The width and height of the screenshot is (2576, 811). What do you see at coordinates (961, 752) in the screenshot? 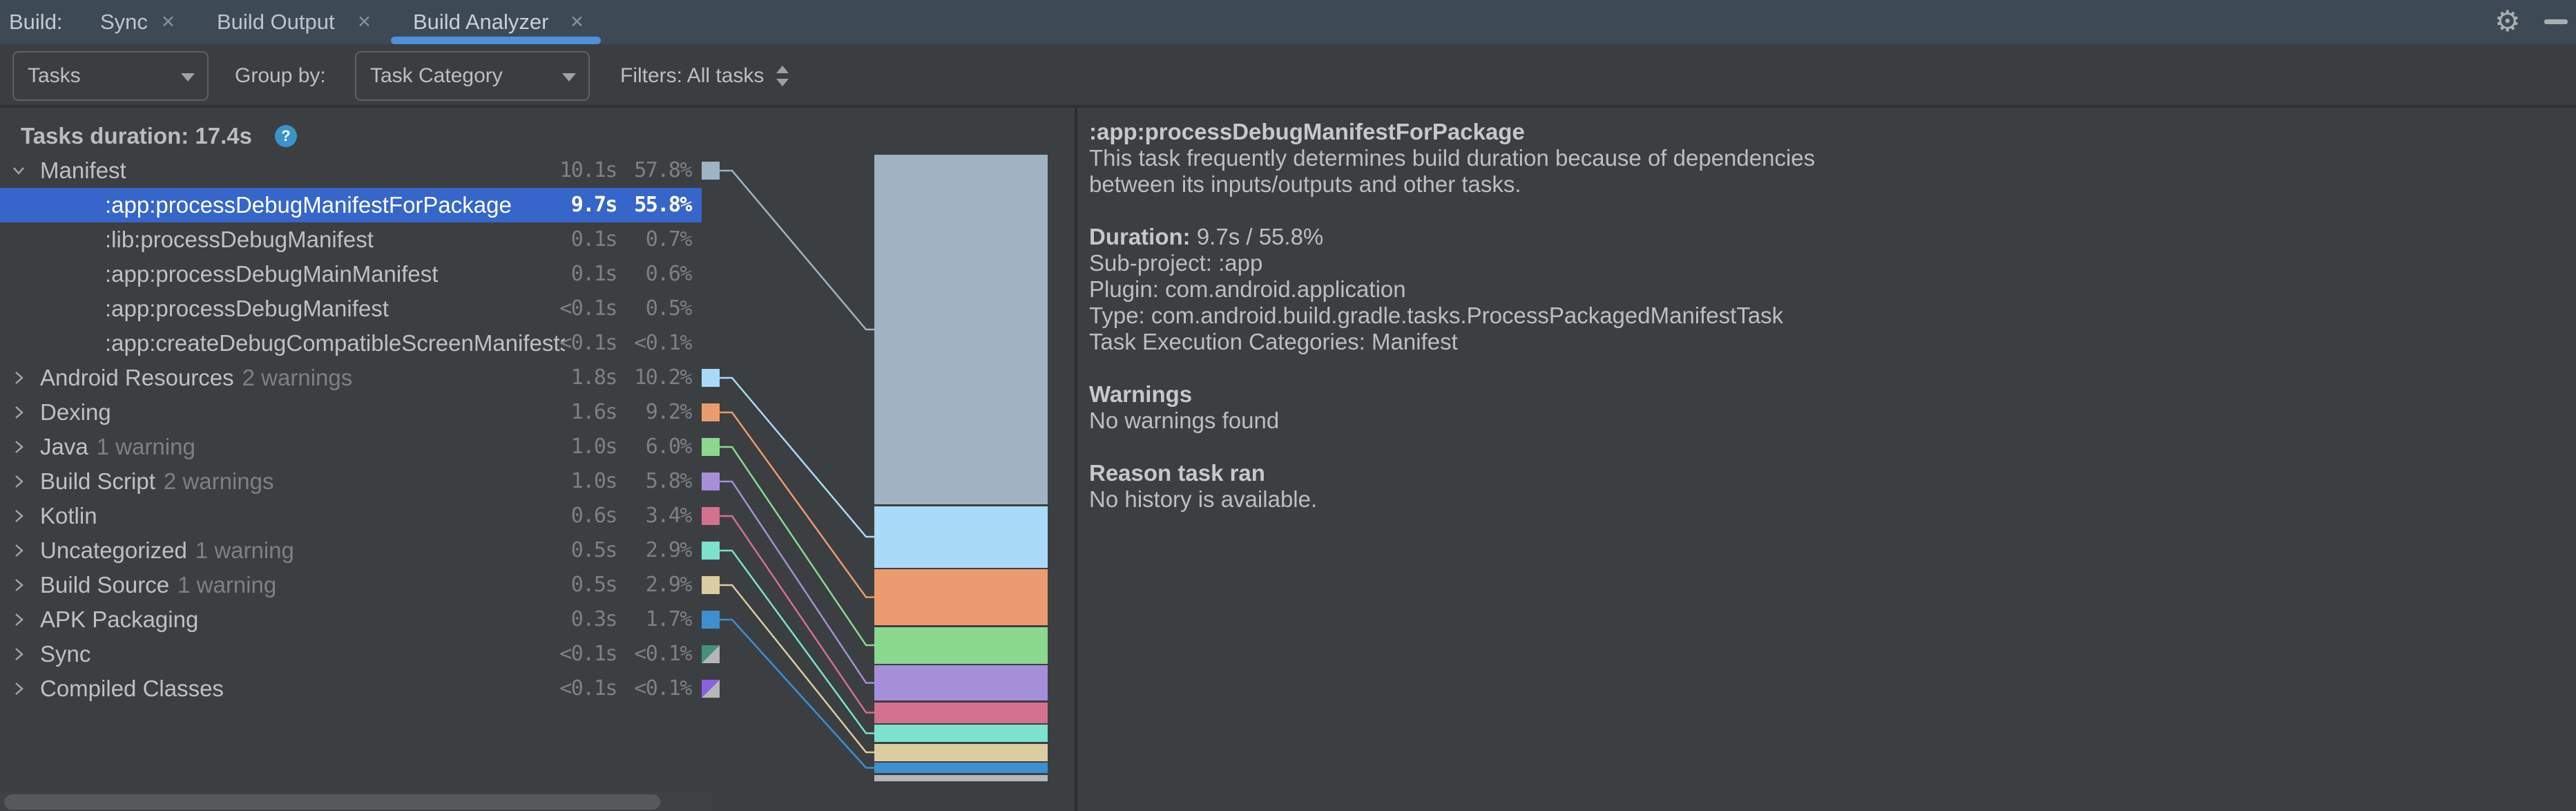
I see `bar-segment-build-source` at bounding box center [961, 752].